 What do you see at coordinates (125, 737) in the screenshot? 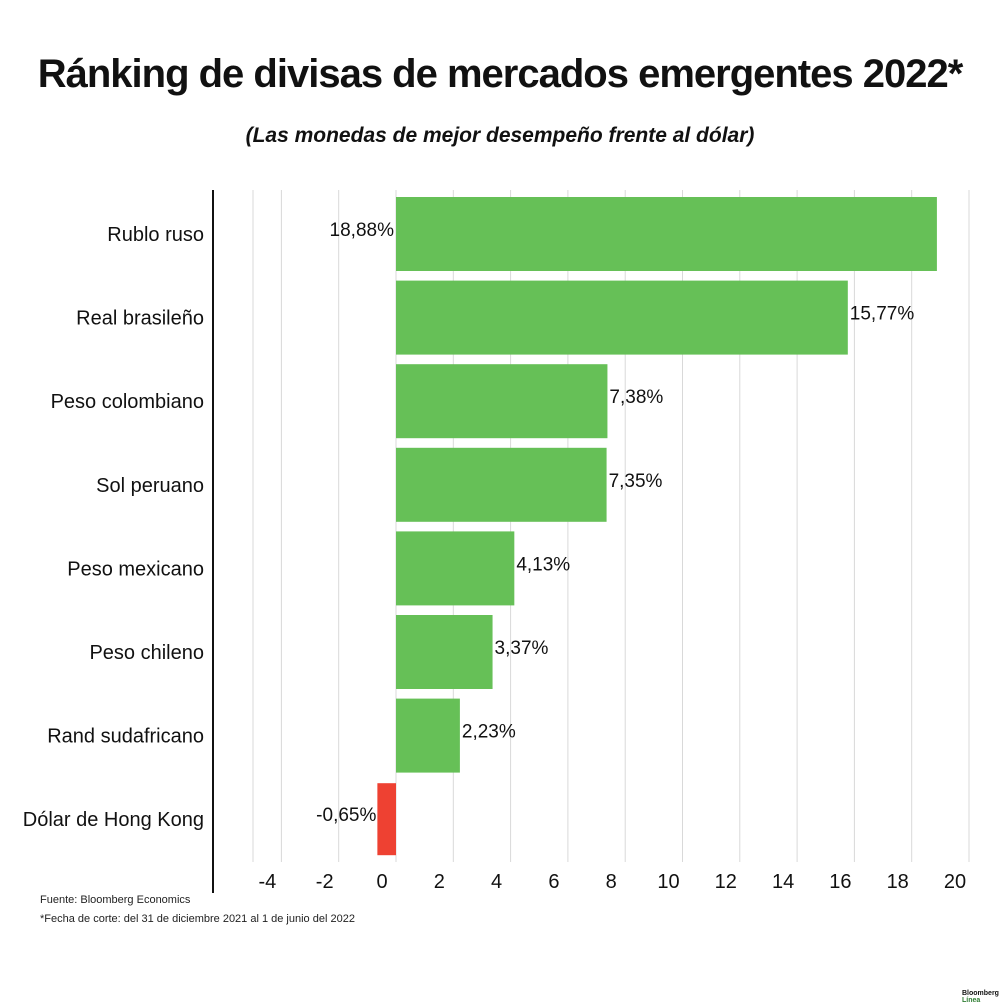
I see `category-label: Rand sudafricano` at bounding box center [125, 737].